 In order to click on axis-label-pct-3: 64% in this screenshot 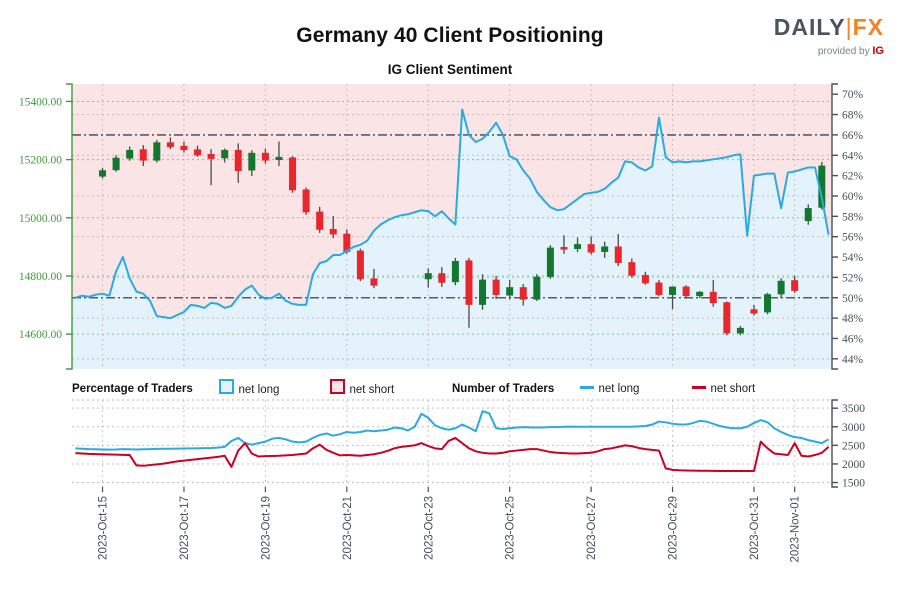, I will do `click(853, 156)`.